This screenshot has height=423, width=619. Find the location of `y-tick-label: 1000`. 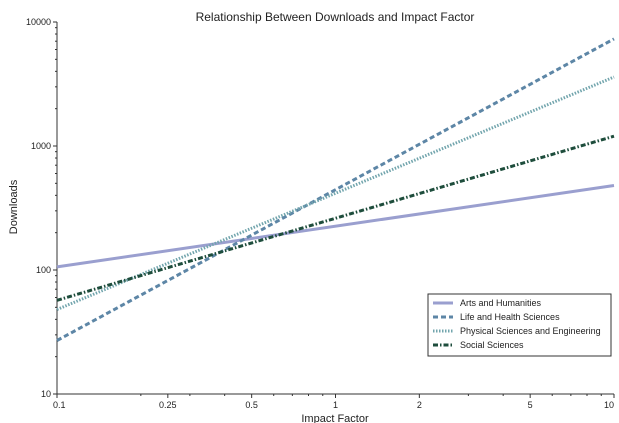

y-tick-label: 1000 is located at coordinates (41, 146).